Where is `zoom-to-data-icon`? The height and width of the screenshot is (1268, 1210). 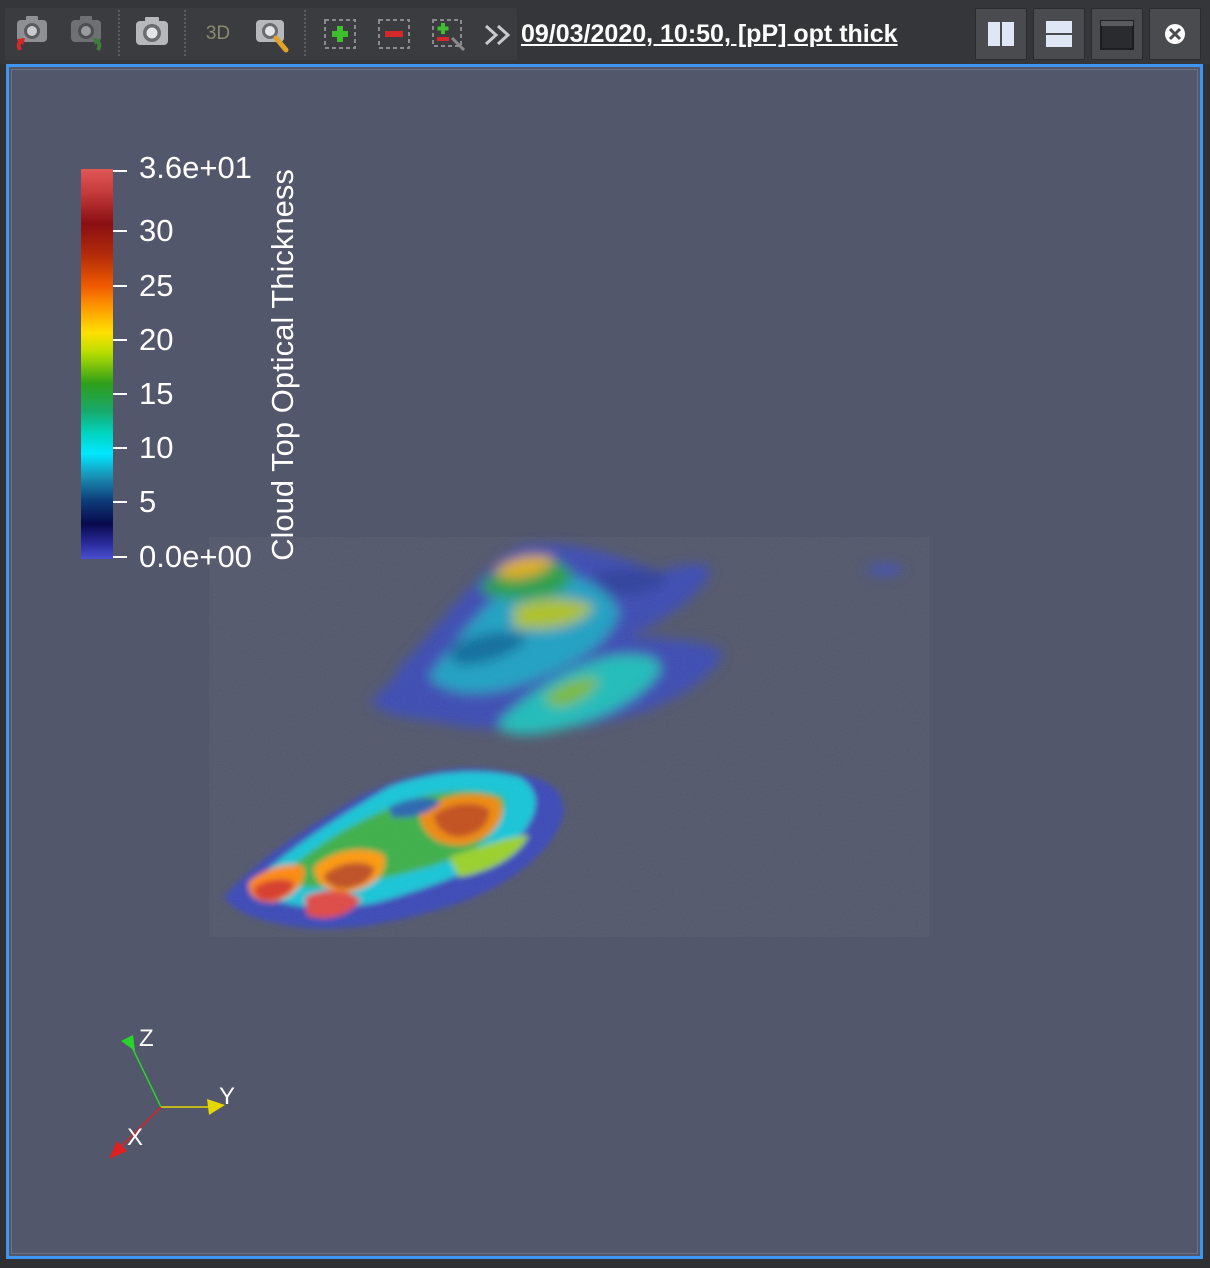 zoom-to-data-icon is located at coordinates (272, 36).